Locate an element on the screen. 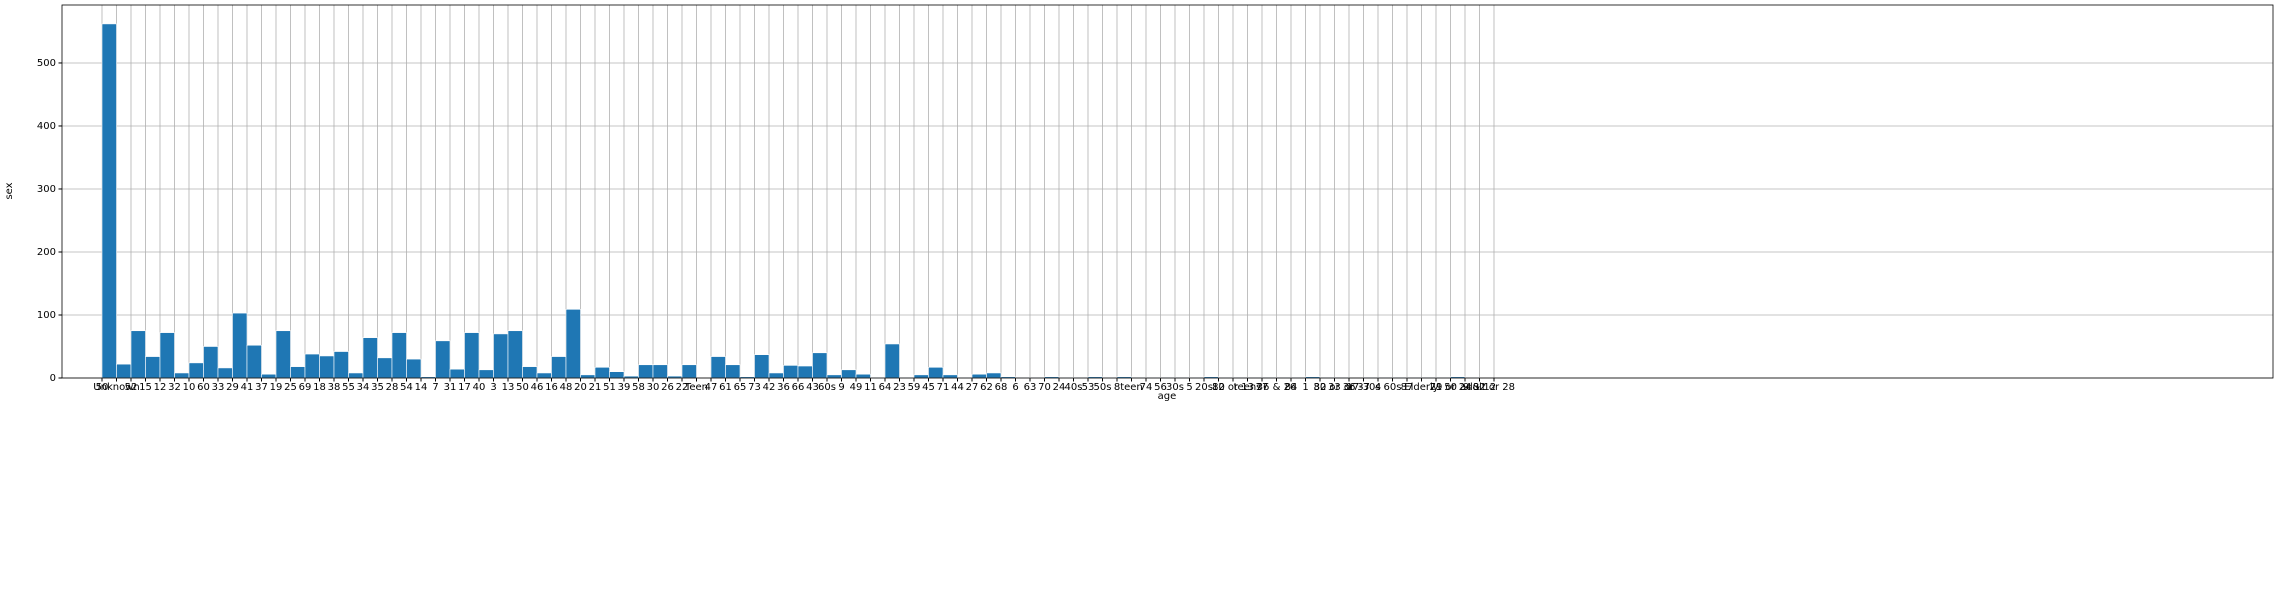 This screenshot has height=589, width=2286. x-tick-label: 77 is located at coordinates (1262, 387).